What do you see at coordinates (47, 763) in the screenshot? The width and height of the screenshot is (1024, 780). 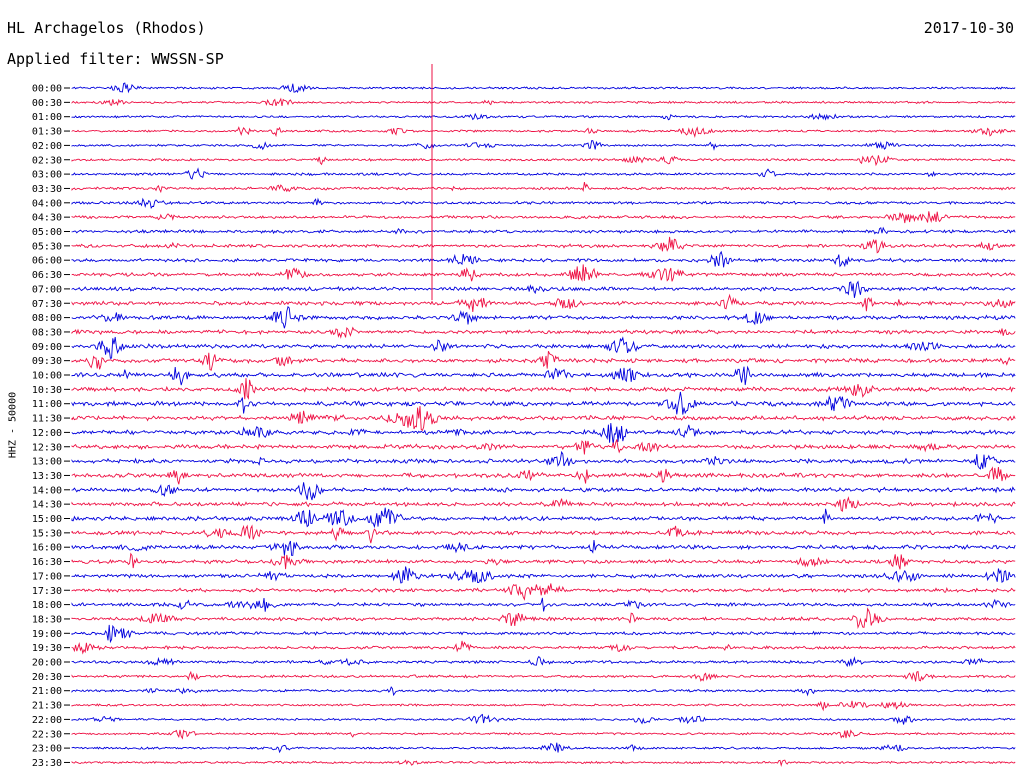 I see `time-tick-label: 23:30` at bounding box center [47, 763].